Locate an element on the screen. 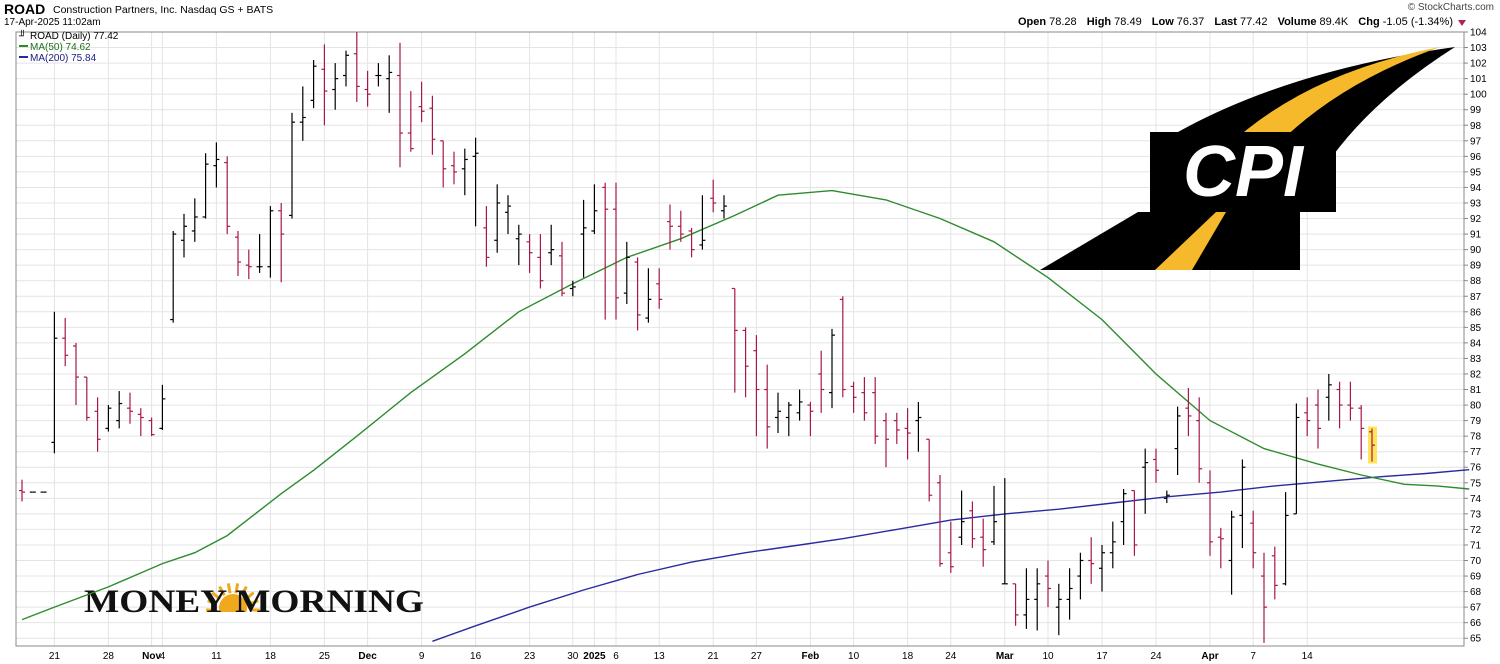 Image resolution: width=1500 pixels, height=664 pixels. y-tick-label: 91 is located at coordinates (1476, 235).